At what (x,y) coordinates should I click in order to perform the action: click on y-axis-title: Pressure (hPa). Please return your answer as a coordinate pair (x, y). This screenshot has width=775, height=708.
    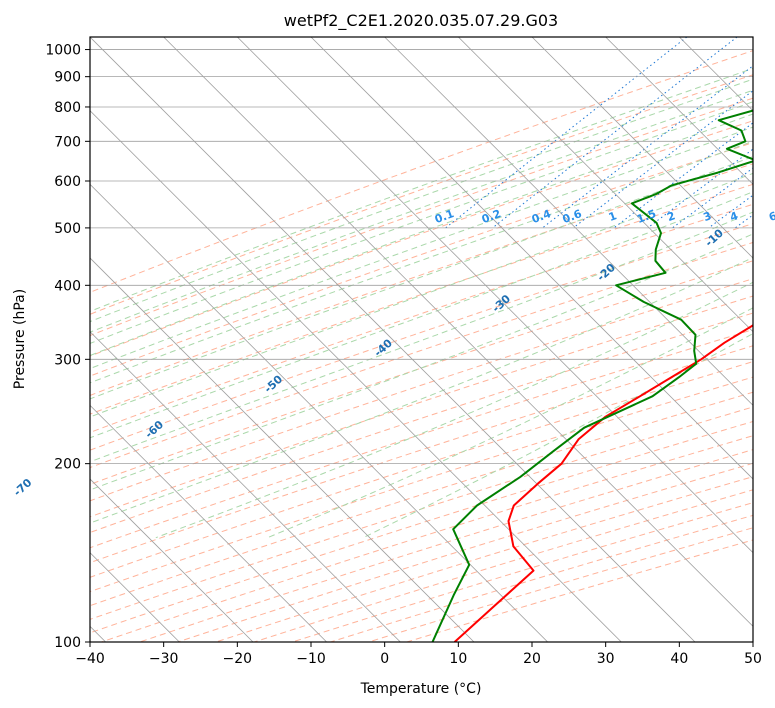
    Looking at the image, I should click on (20, 339).